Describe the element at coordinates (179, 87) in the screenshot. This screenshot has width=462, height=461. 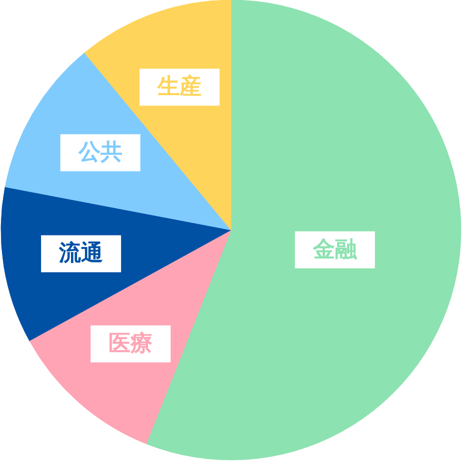
I see `slice-label: 生産` at that location.